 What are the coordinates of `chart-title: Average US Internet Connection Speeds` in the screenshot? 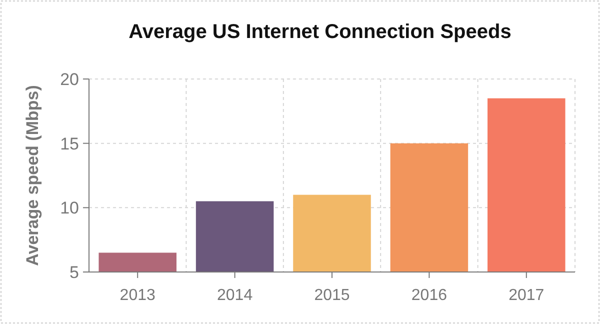 It's located at (320, 32).